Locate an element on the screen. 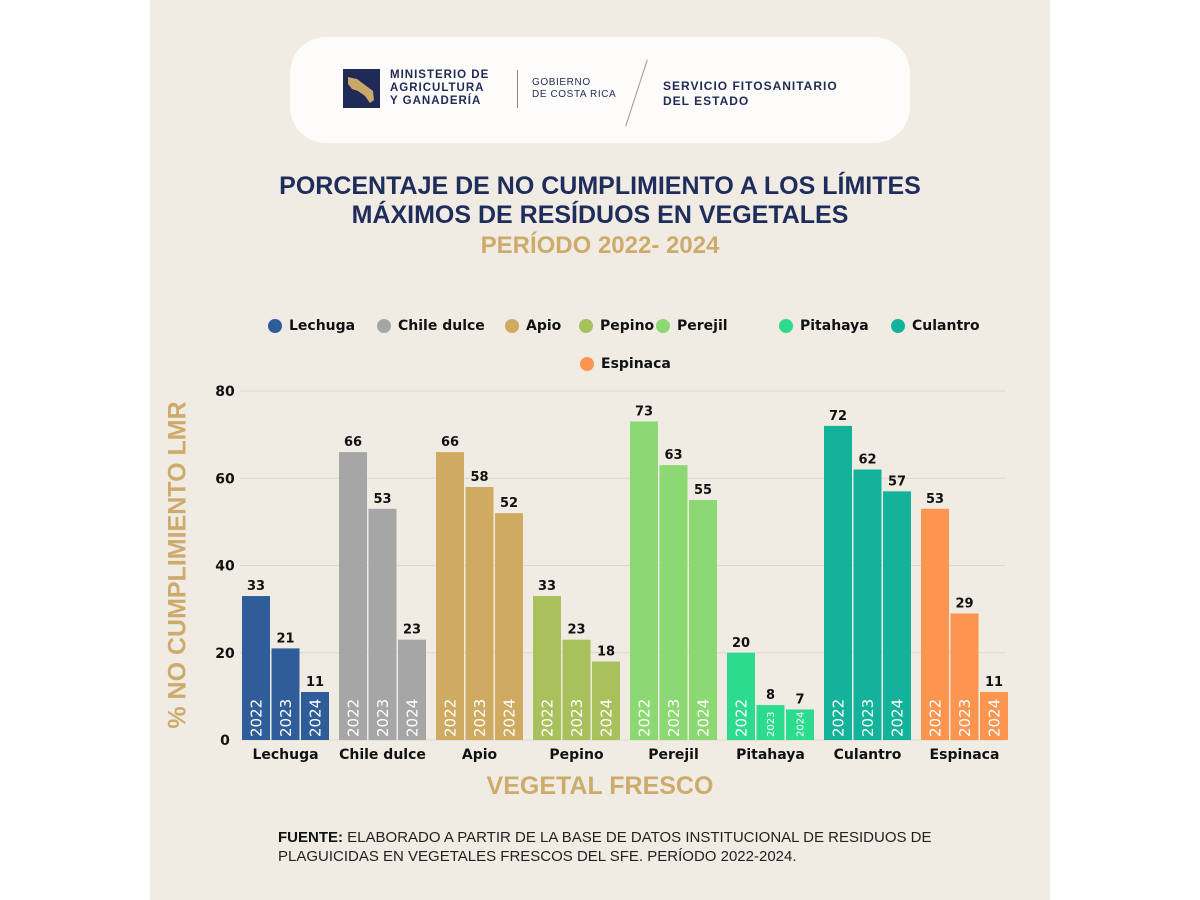  bar-chile-dulce-2023 is located at coordinates (382, 624).